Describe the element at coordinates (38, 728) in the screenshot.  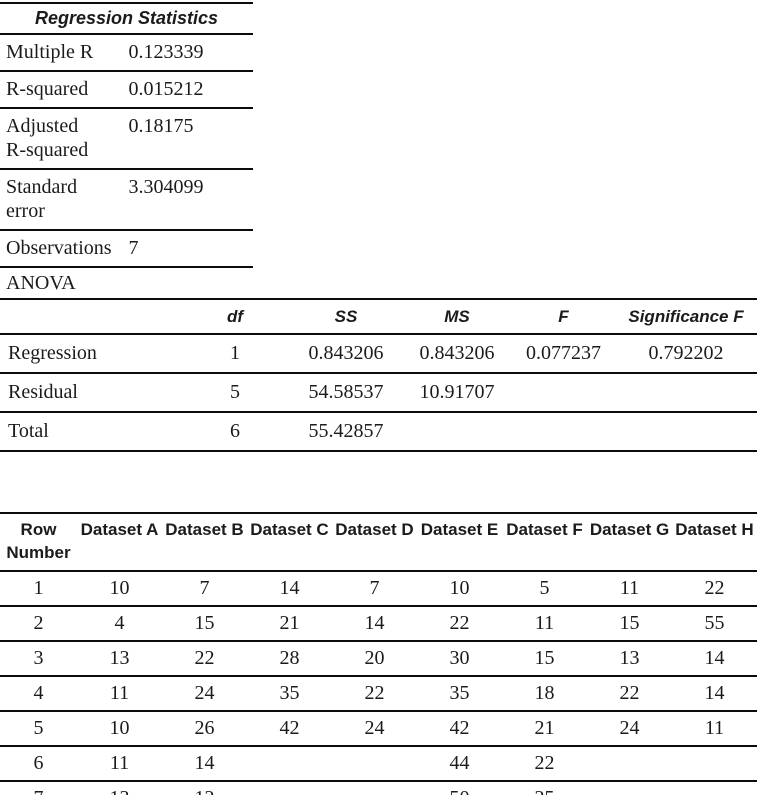
I see `dataset-cell-row-number: 5` at that location.